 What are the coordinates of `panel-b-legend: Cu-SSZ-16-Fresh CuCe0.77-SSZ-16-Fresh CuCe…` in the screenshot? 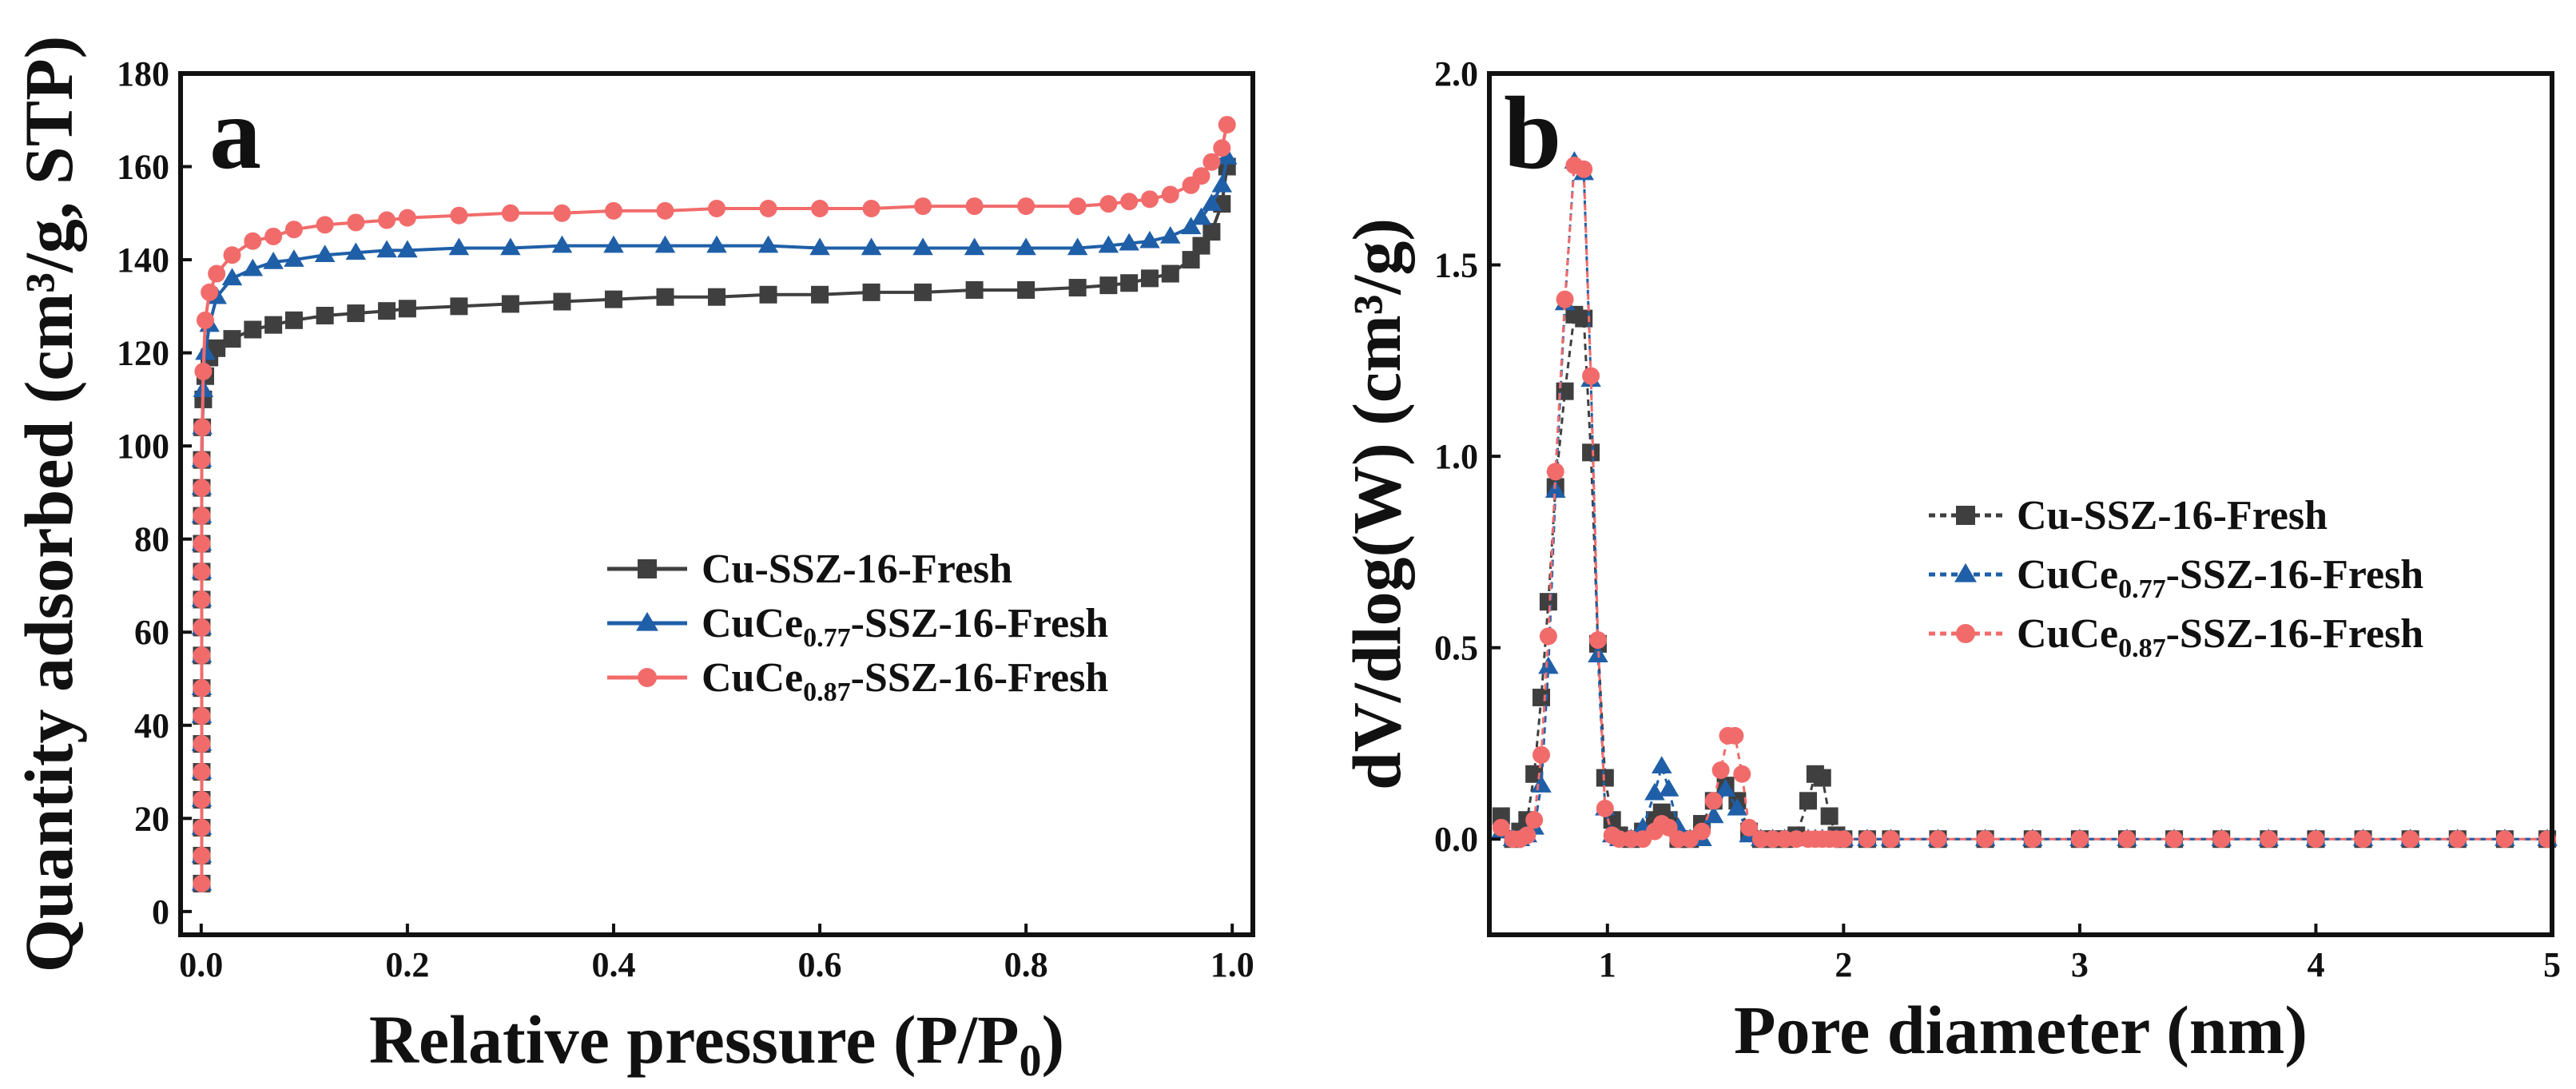 It's located at (2176, 578).